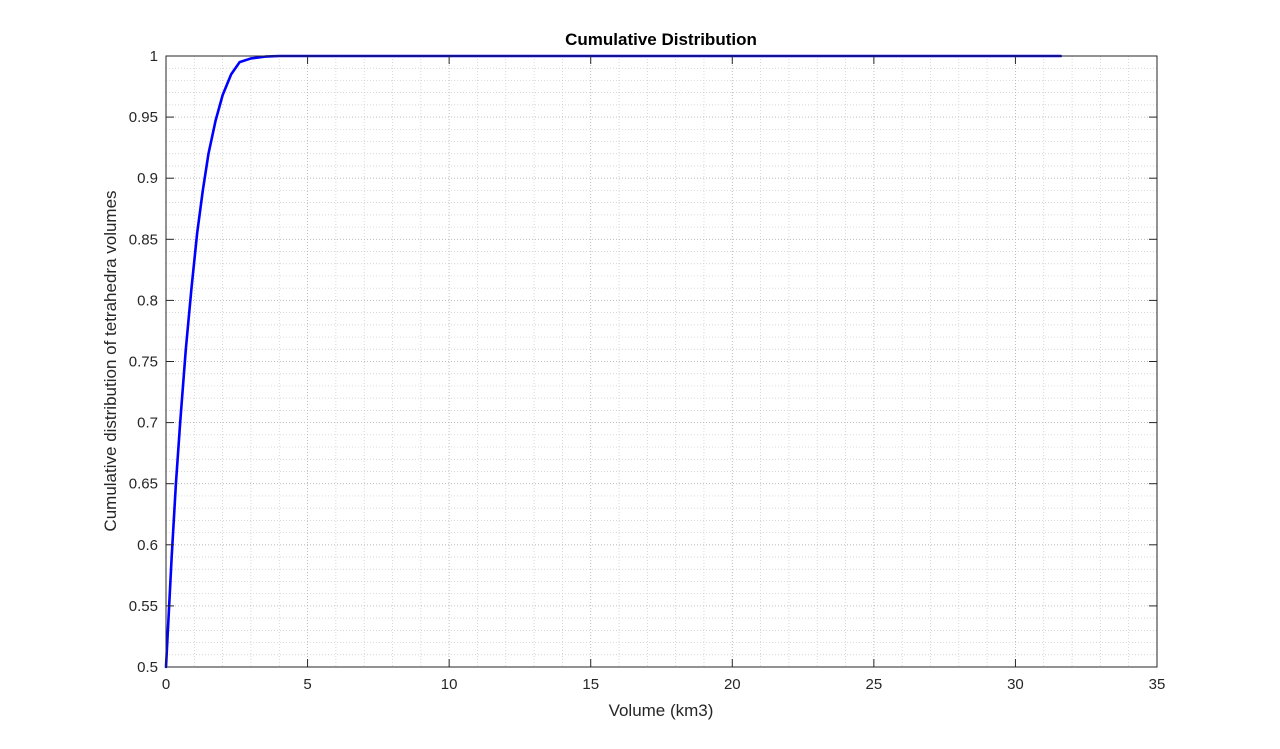 The image size is (1280, 749). Describe the element at coordinates (147, 545) in the screenshot. I see `y-tick-label: 0.6` at that location.